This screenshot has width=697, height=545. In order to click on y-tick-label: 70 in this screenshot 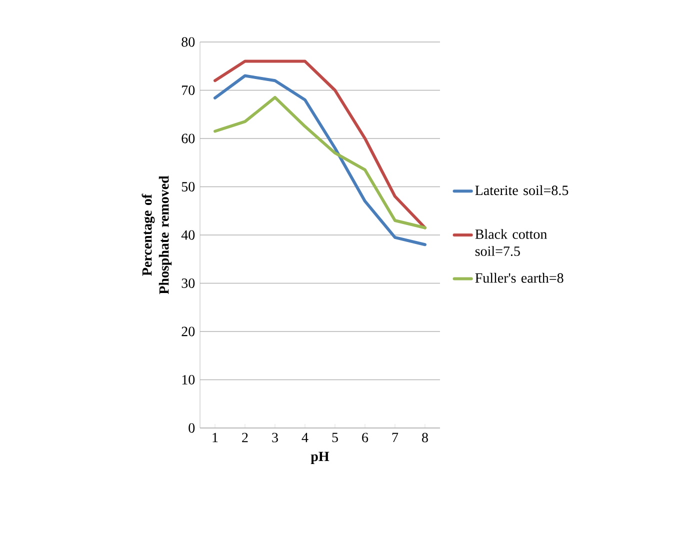, I will do `click(188, 90)`.